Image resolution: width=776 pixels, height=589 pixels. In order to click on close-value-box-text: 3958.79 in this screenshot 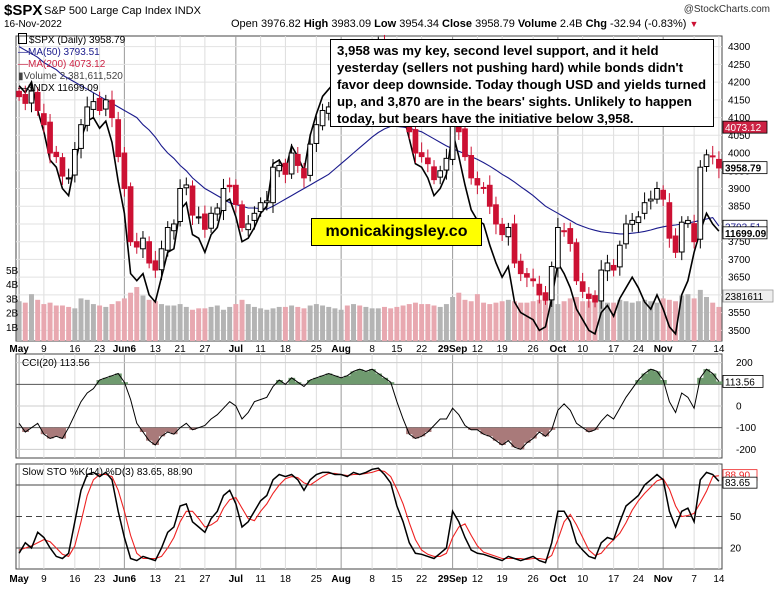, I will do `click(743, 169)`.